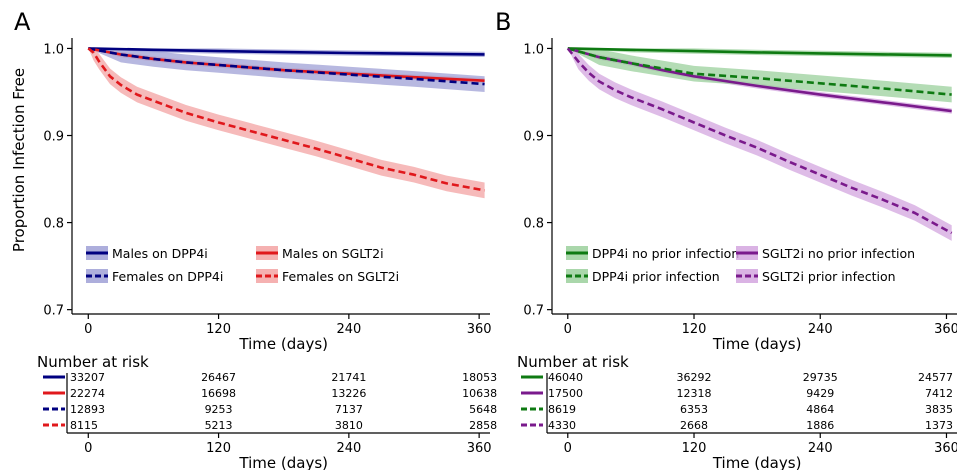 This screenshot has height=474, width=957. Describe the element at coordinates (167, 276) in the screenshot. I see `legend-label: Females on DPP4i` at that location.